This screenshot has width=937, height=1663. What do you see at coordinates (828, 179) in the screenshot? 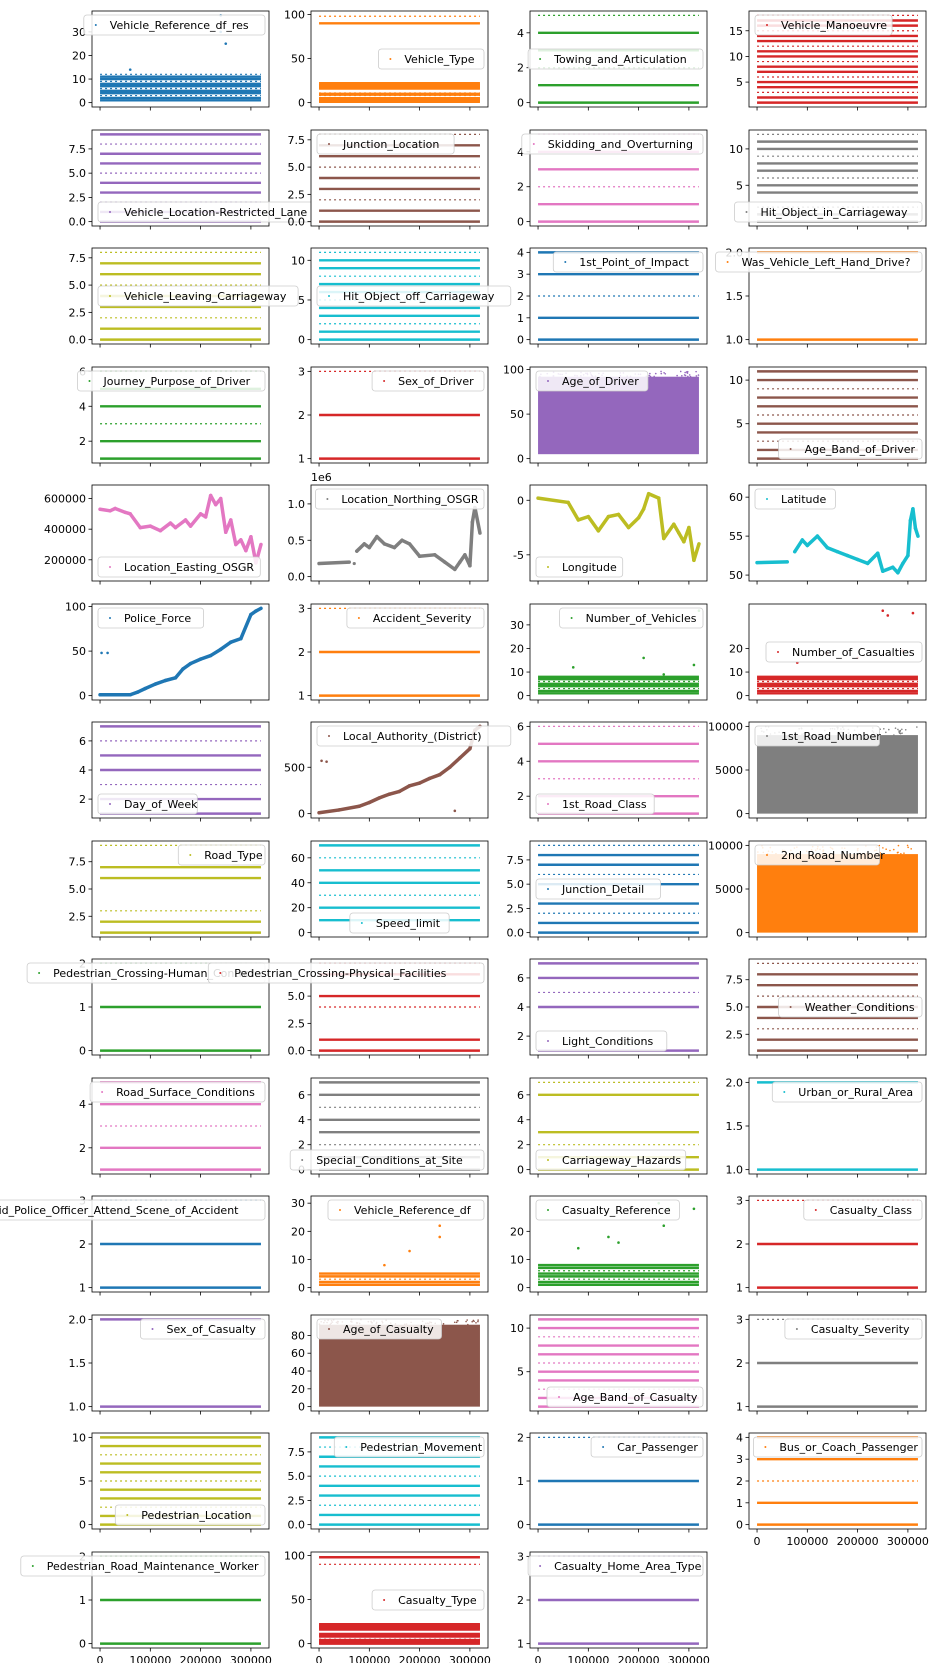
I see `subplot-Hit_Object_in_Carriageway: 5 10 Hit_Object_in_Carriageway` at bounding box center [828, 179].